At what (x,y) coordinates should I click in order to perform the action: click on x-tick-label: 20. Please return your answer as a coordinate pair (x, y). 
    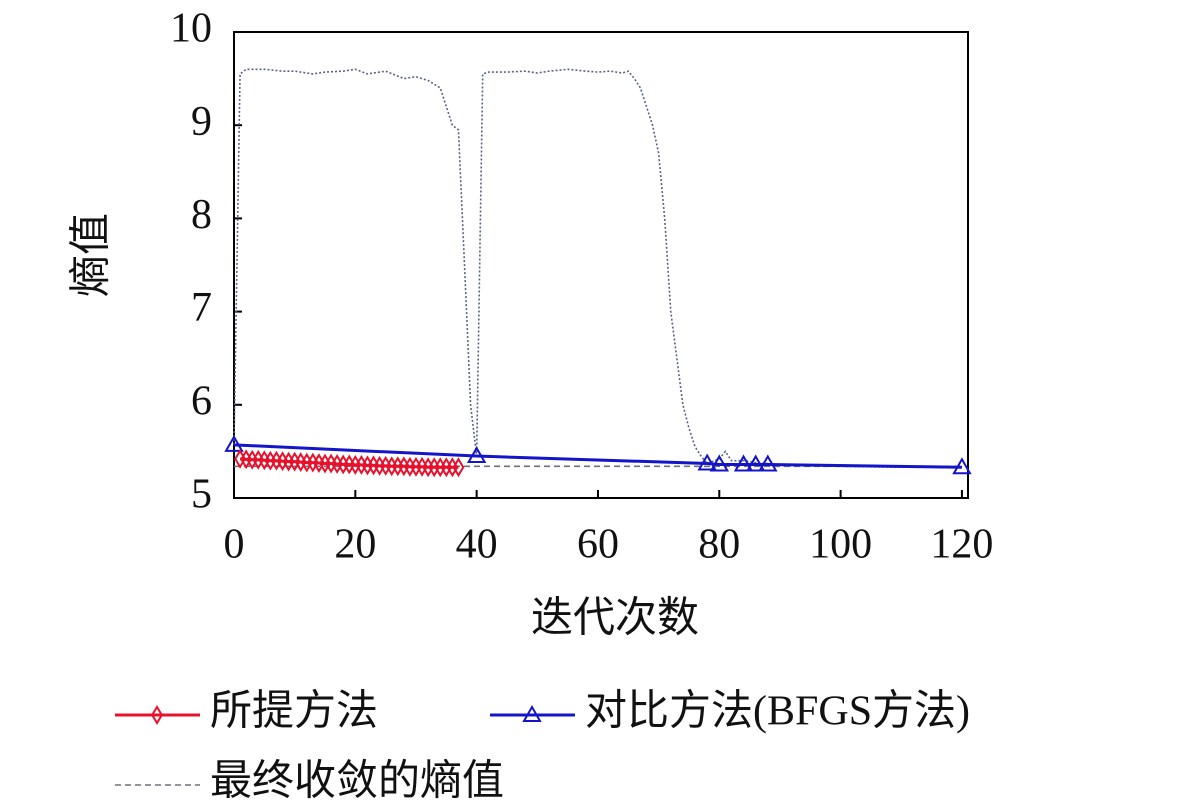
    Looking at the image, I should click on (355, 545).